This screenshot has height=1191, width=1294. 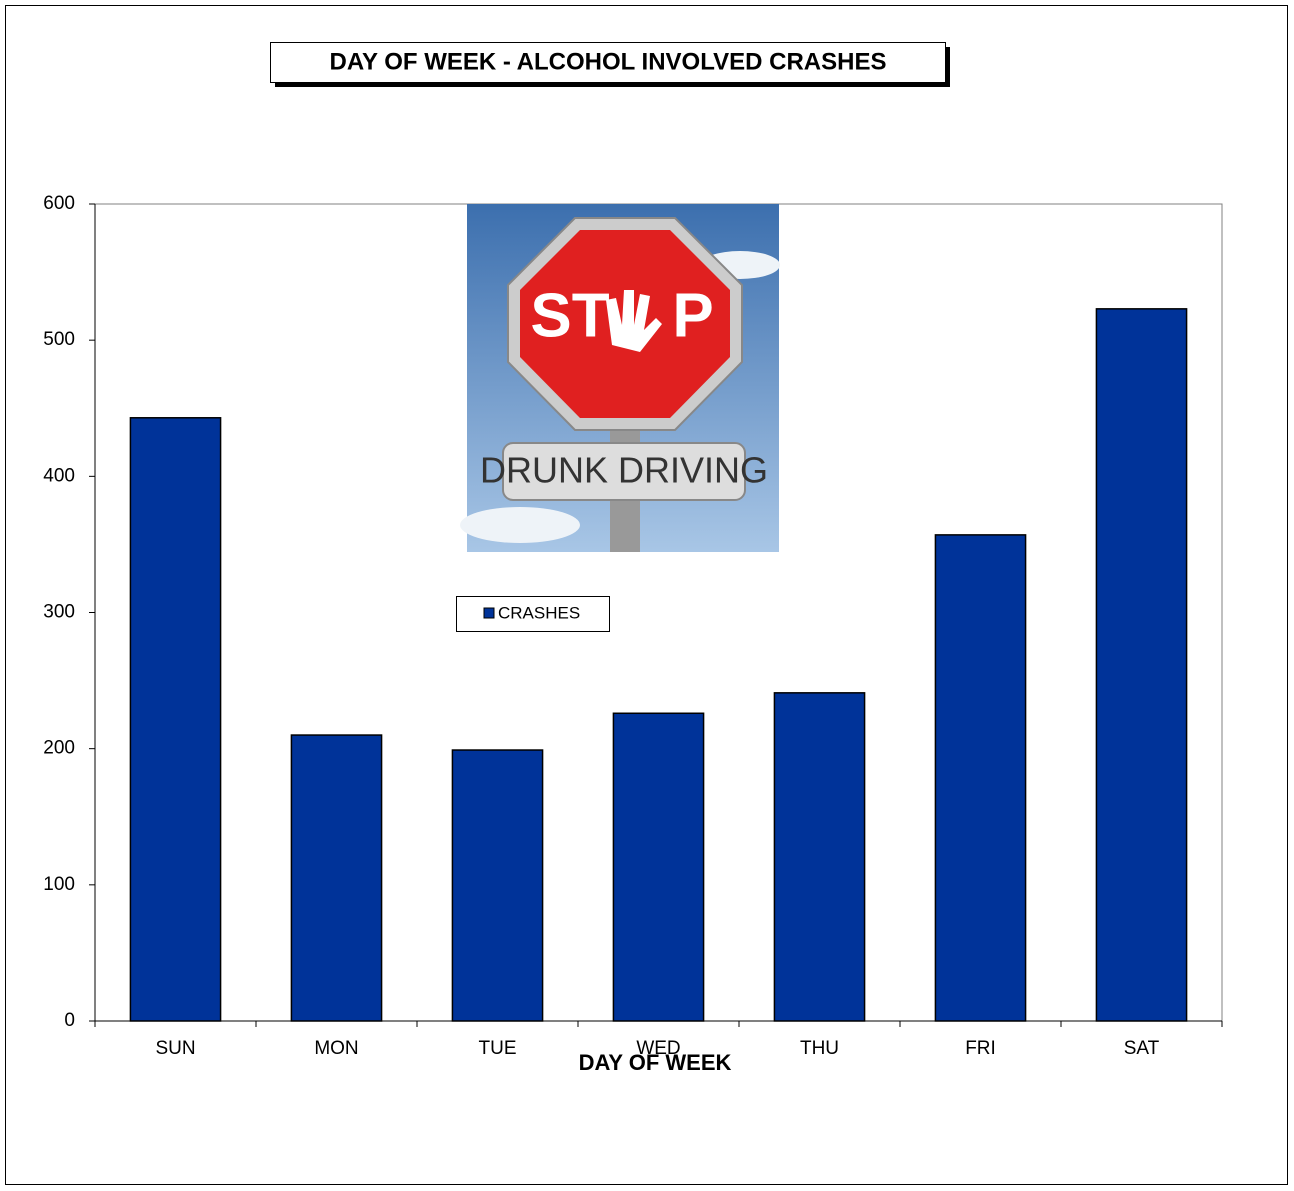 I want to click on sign-text: ST, so click(x=569, y=315).